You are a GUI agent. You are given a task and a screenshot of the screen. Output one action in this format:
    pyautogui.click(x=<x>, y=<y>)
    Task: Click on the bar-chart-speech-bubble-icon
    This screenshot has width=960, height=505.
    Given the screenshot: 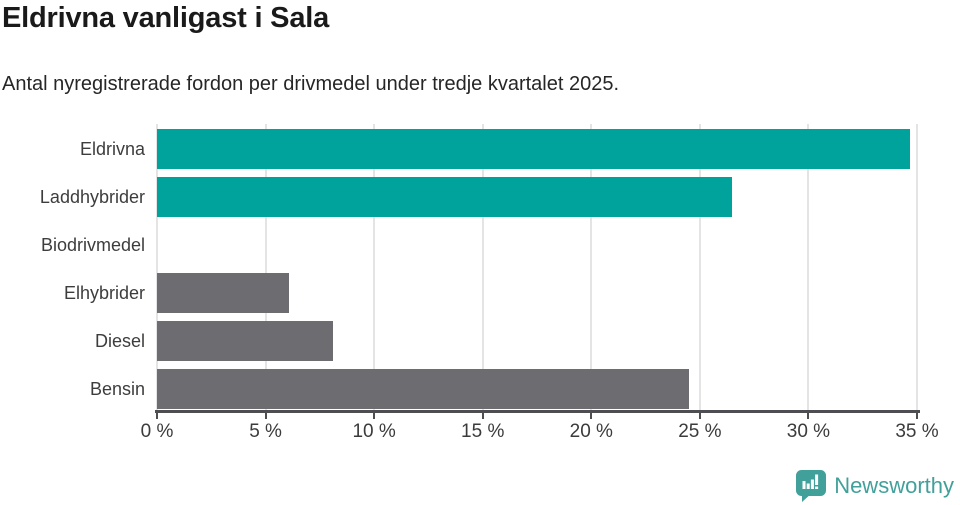 What is the action you would take?
    pyautogui.click(x=811, y=486)
    